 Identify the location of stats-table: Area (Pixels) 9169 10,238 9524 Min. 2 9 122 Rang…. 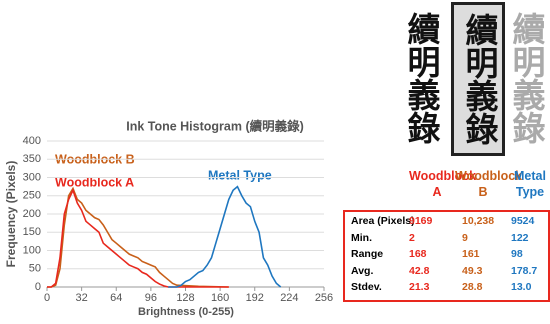
(446, 256).